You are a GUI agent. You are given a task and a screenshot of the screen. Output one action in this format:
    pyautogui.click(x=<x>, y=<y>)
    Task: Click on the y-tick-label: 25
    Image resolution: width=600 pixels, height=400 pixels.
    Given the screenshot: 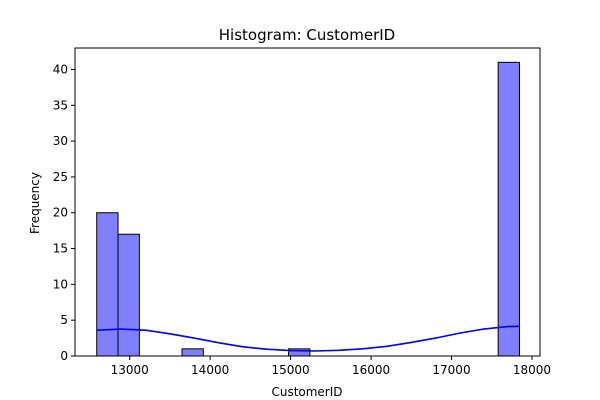 What is the action you would take?
    pyautogui.click(x=60, y=177)
    